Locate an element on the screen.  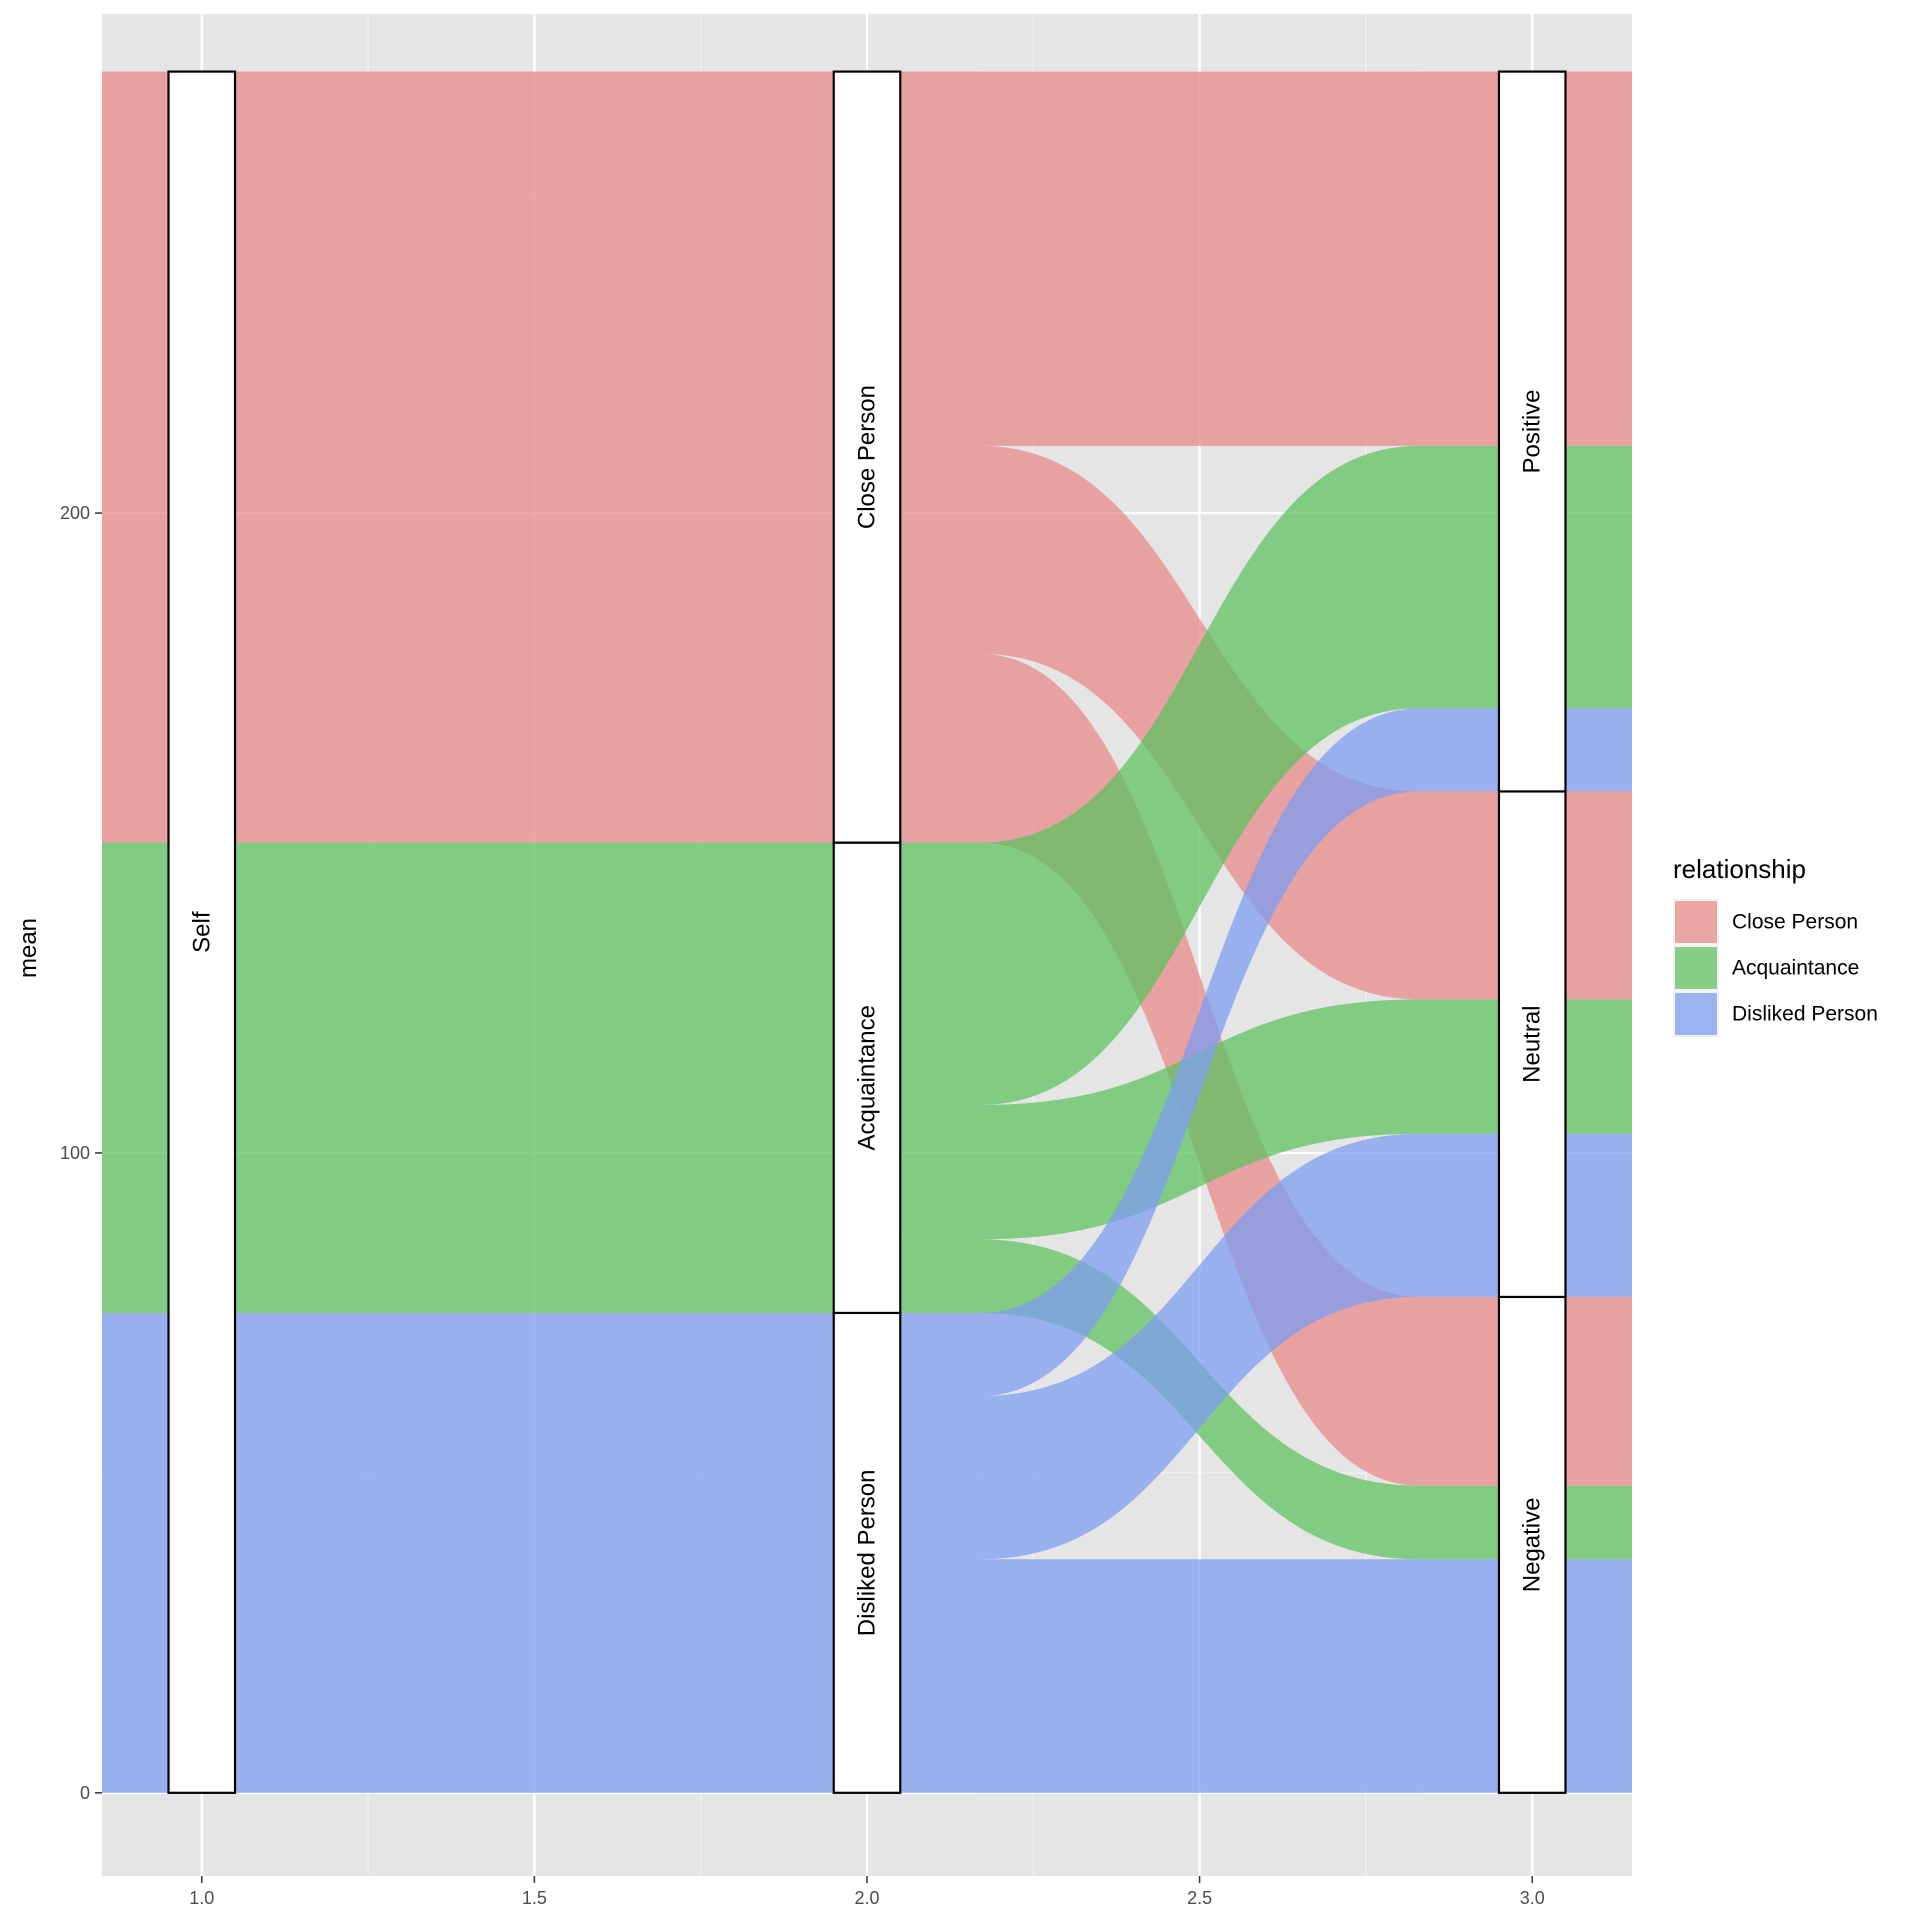
stratum-label: Positive is located at coordinates (1532, 431).